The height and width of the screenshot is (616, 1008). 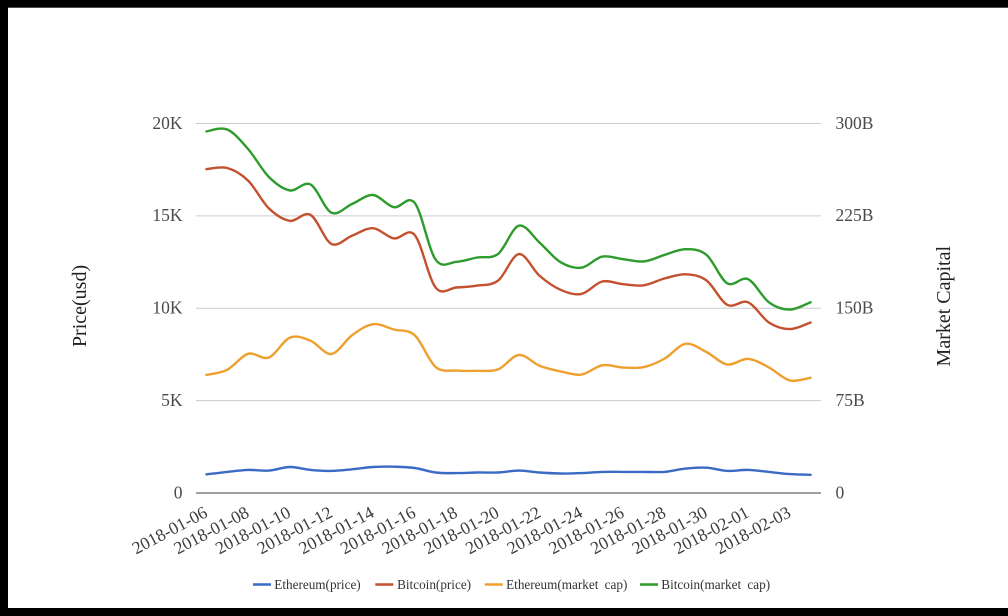 I want to click on svg-text: 75B, so click(x=850, y=400).